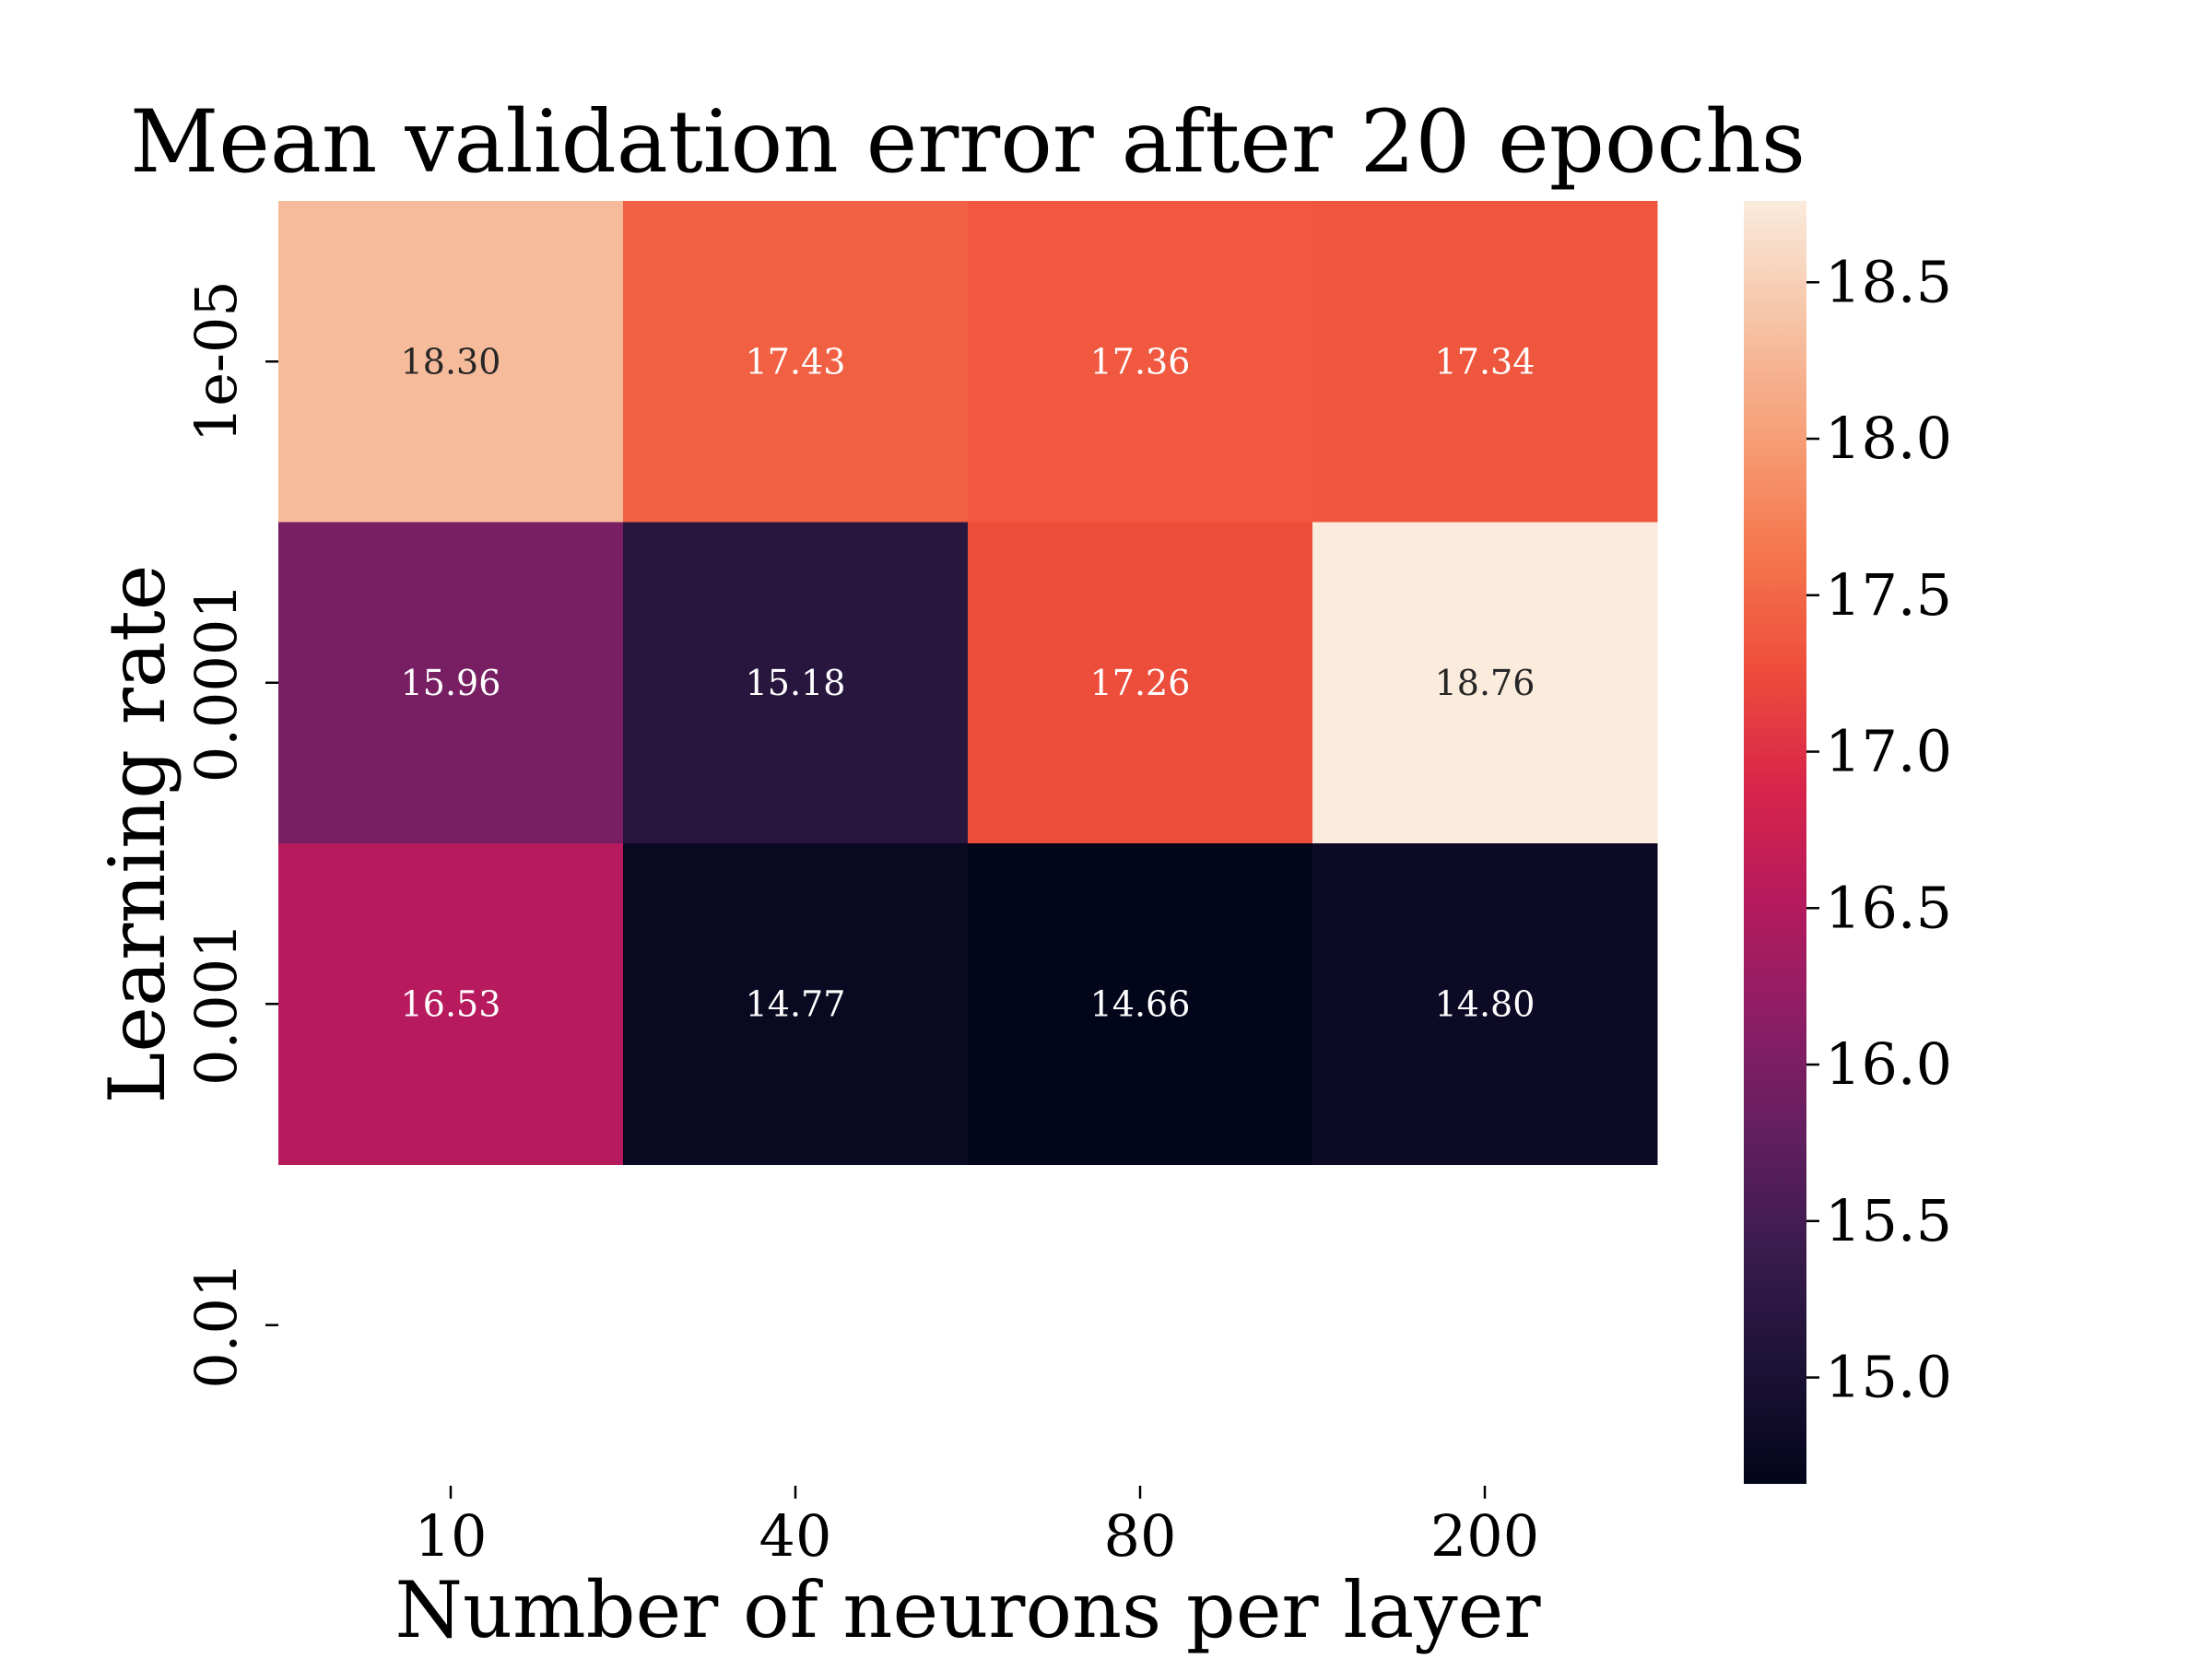 This screenshot has height=1659, width=2212. I want to click on cell-value-label: 15.96, so click(451, 683).